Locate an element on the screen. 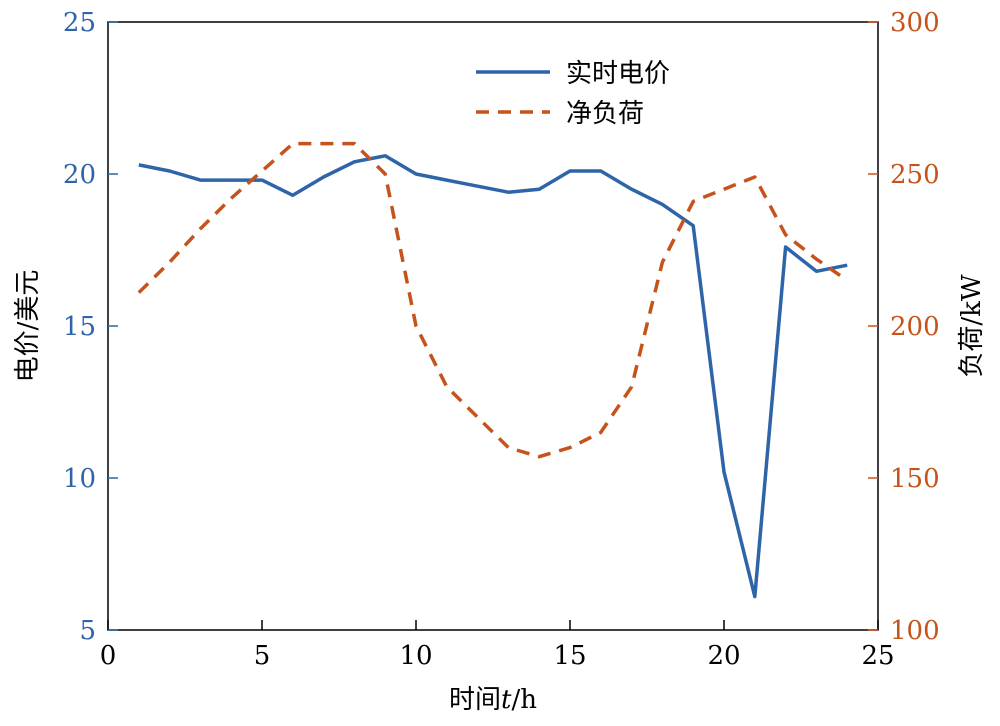 This screenshot has height=726, width=1000. y-right-tick-label: 200 is located at coordinates (915, 327).